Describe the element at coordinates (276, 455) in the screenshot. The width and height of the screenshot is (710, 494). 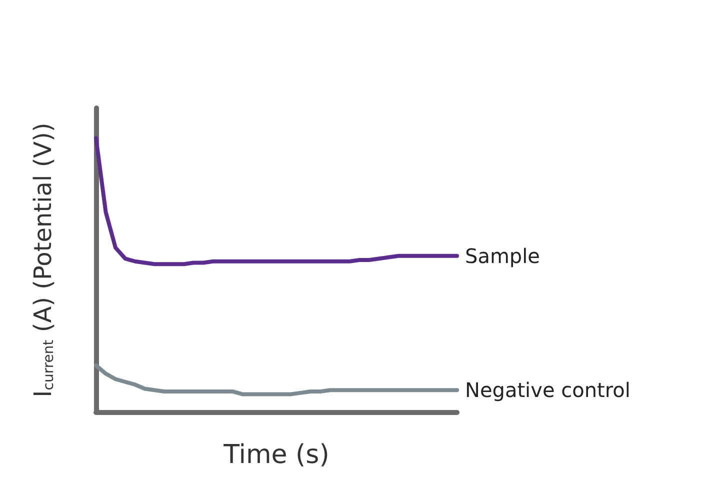
I see `x-axis-title: Time (s)` at that location.